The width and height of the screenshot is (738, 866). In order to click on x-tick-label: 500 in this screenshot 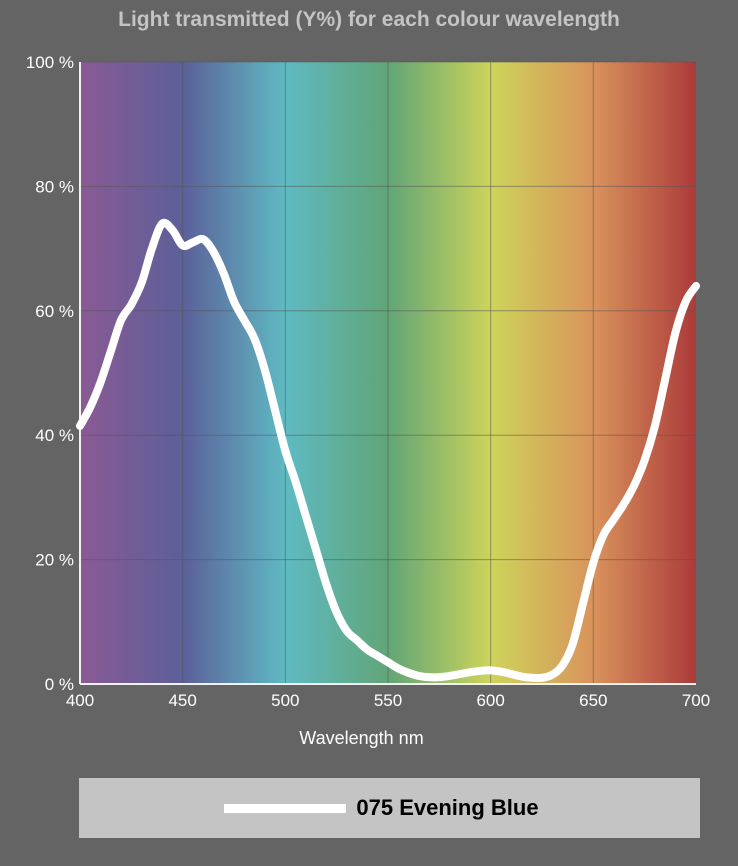, I will do `click(285, 700)`.